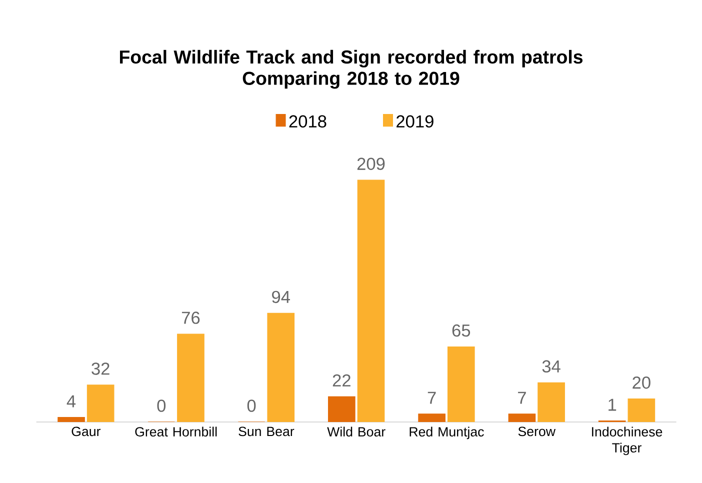 The width and height of the screenshot is (702, 483). I want to click on data-label: 1, so click(612, 404).